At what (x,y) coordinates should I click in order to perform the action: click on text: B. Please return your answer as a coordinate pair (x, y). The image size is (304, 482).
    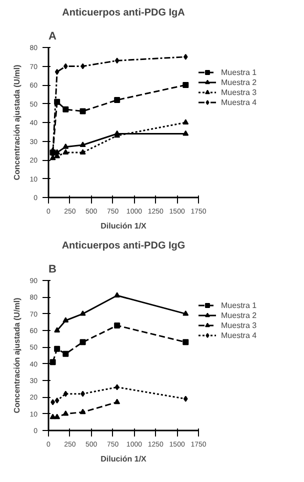
    Looking at the image, I should click on (52, 270).